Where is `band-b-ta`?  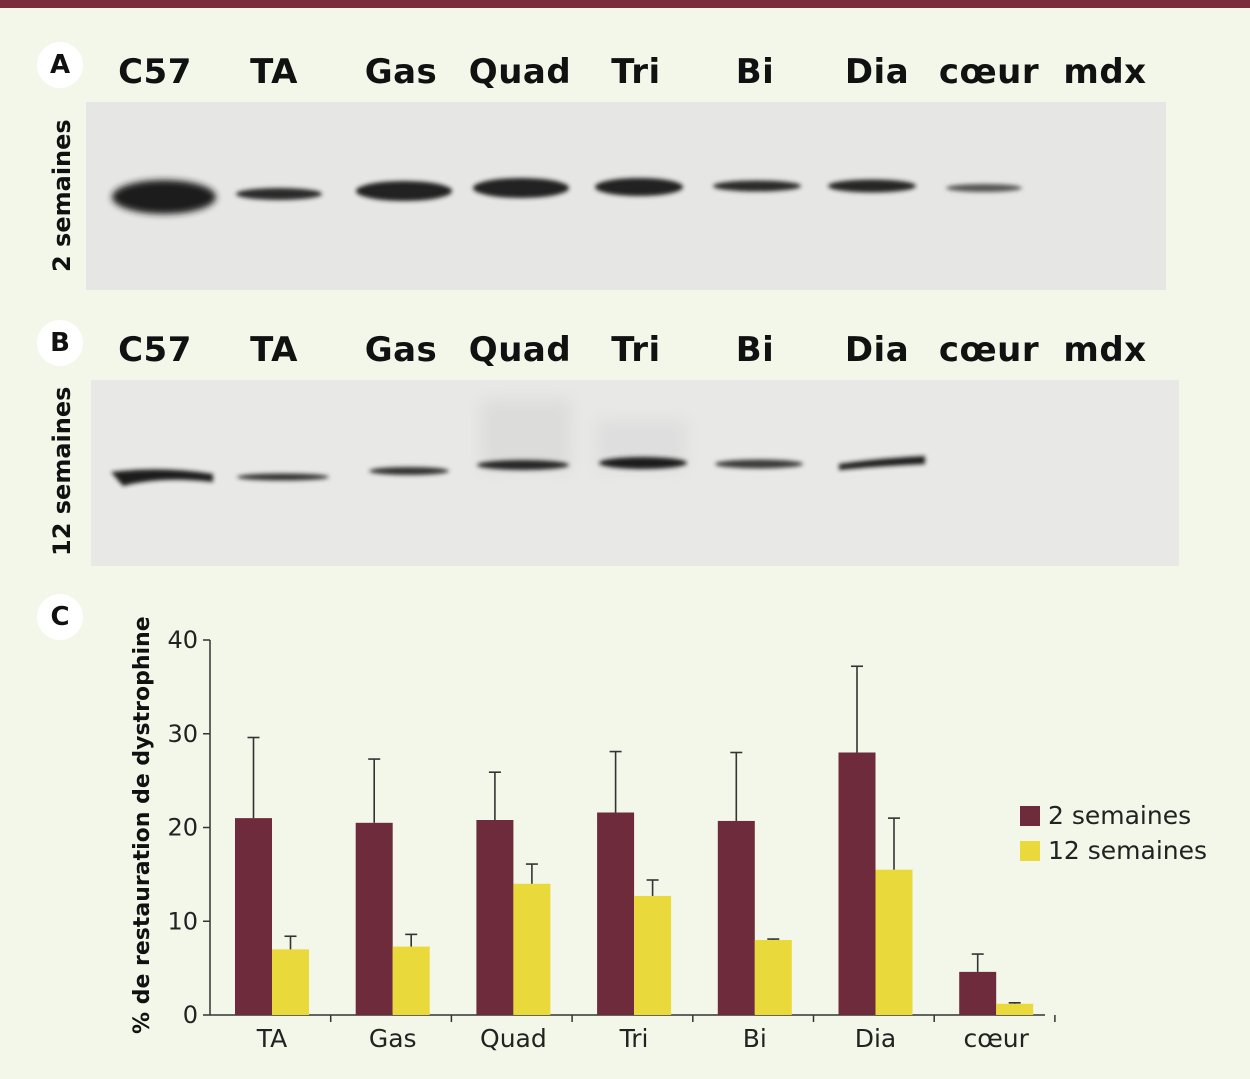 band-b-ta is located at coordinates (283, 477).